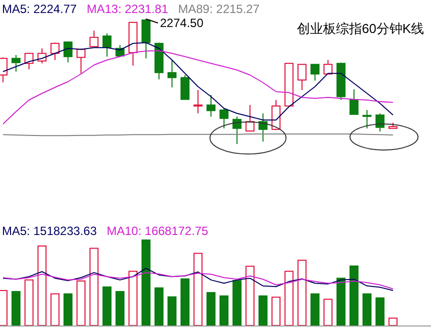  I want to click on annotation: 2274.50, so click(182, 23).